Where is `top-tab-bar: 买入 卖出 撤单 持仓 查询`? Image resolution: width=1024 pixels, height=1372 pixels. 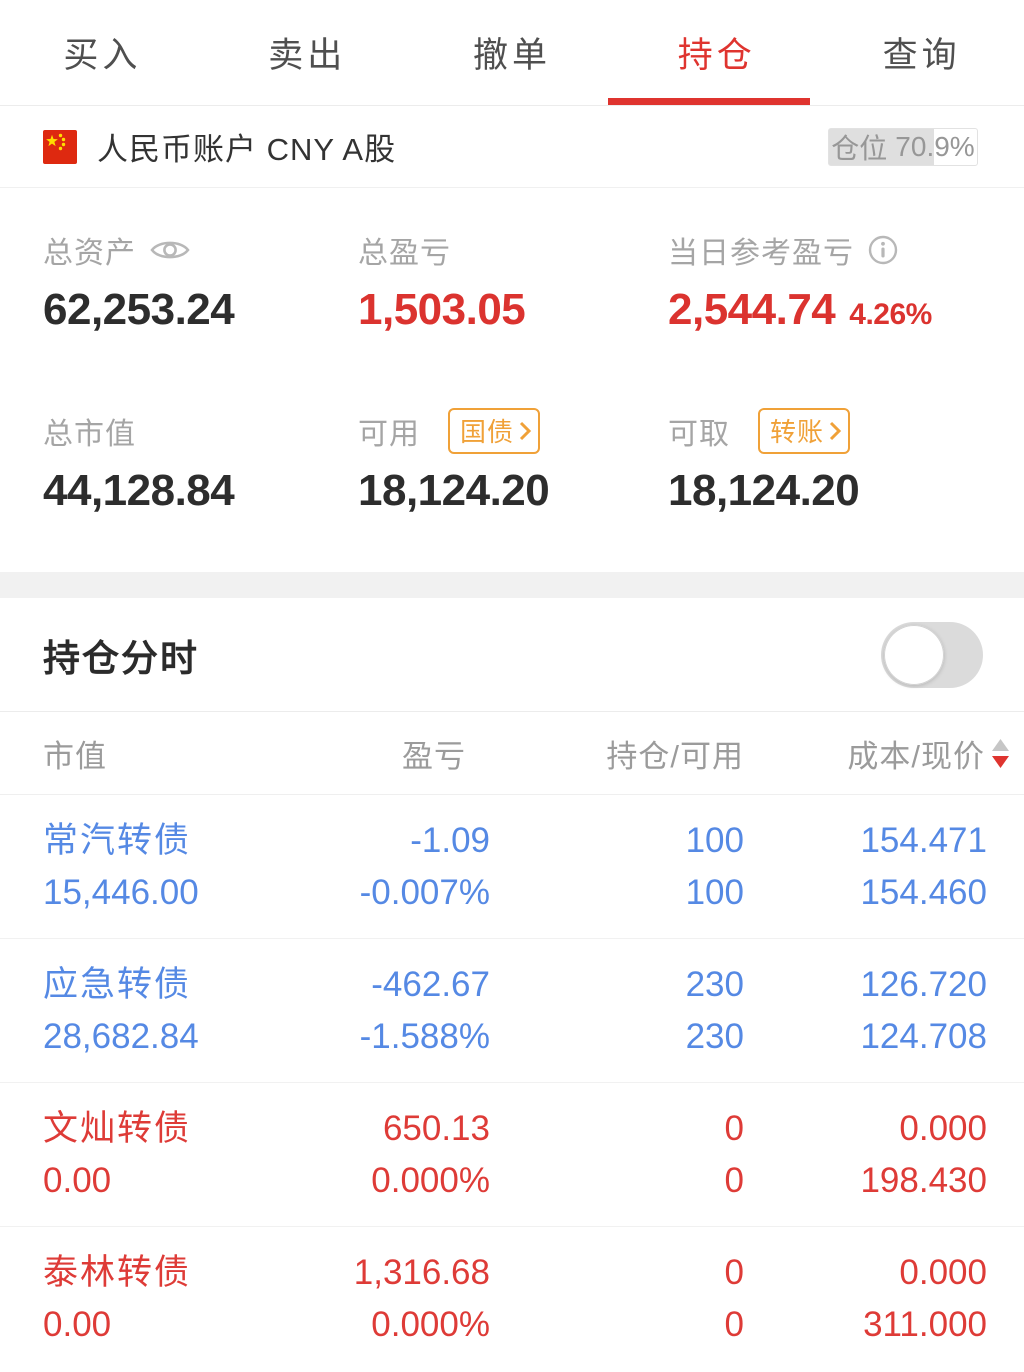 top-tab-bar: 买入 卖出 撤单 持仓 查询 is located at coordinates (512, 53).